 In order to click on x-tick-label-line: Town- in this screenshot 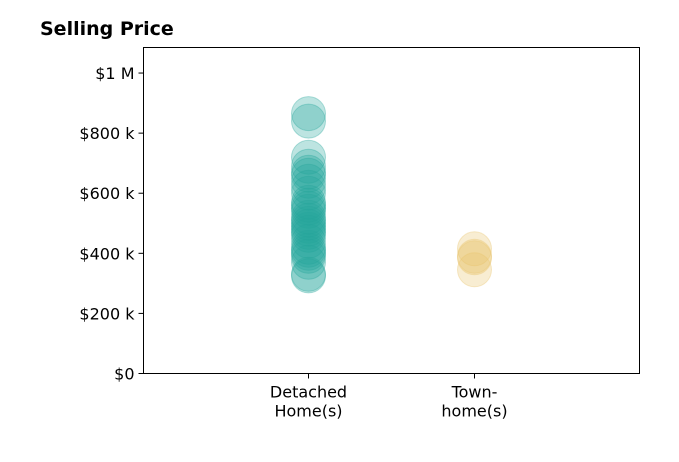, I will do `click(474, 392)`.